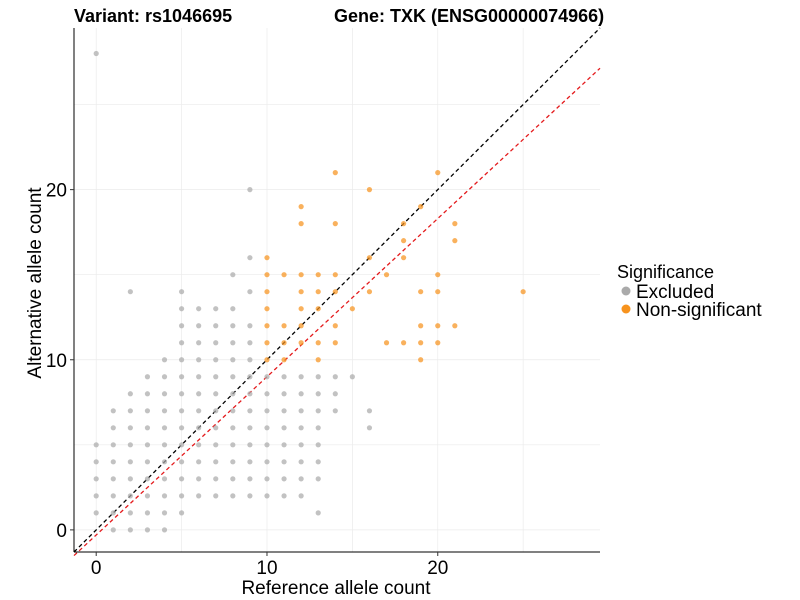 This screenshot has height=600, width=800. I want to click on legend-swatch-non-significant, so click(626, 309).